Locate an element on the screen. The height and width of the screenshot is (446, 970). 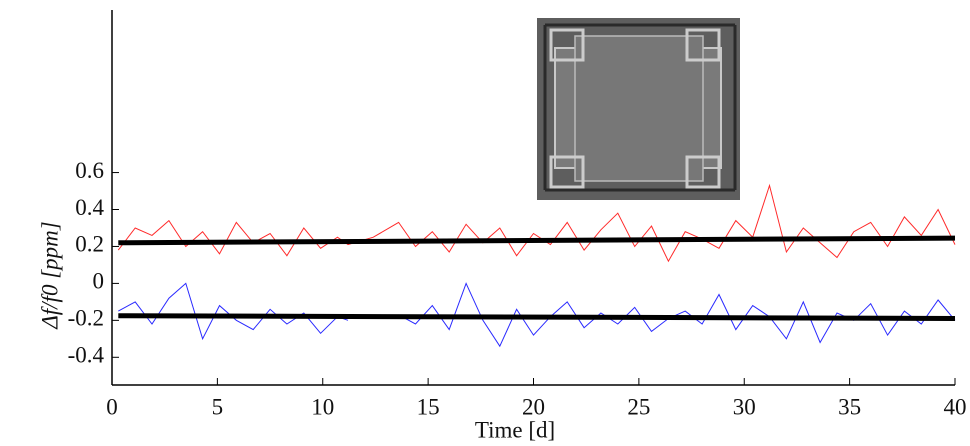
x-tick-label: 5 is located at coordinates (218, 406).